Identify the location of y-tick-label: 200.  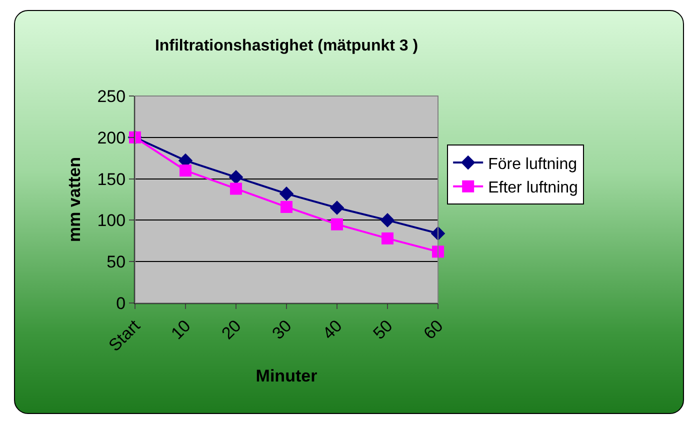
(111, 138).